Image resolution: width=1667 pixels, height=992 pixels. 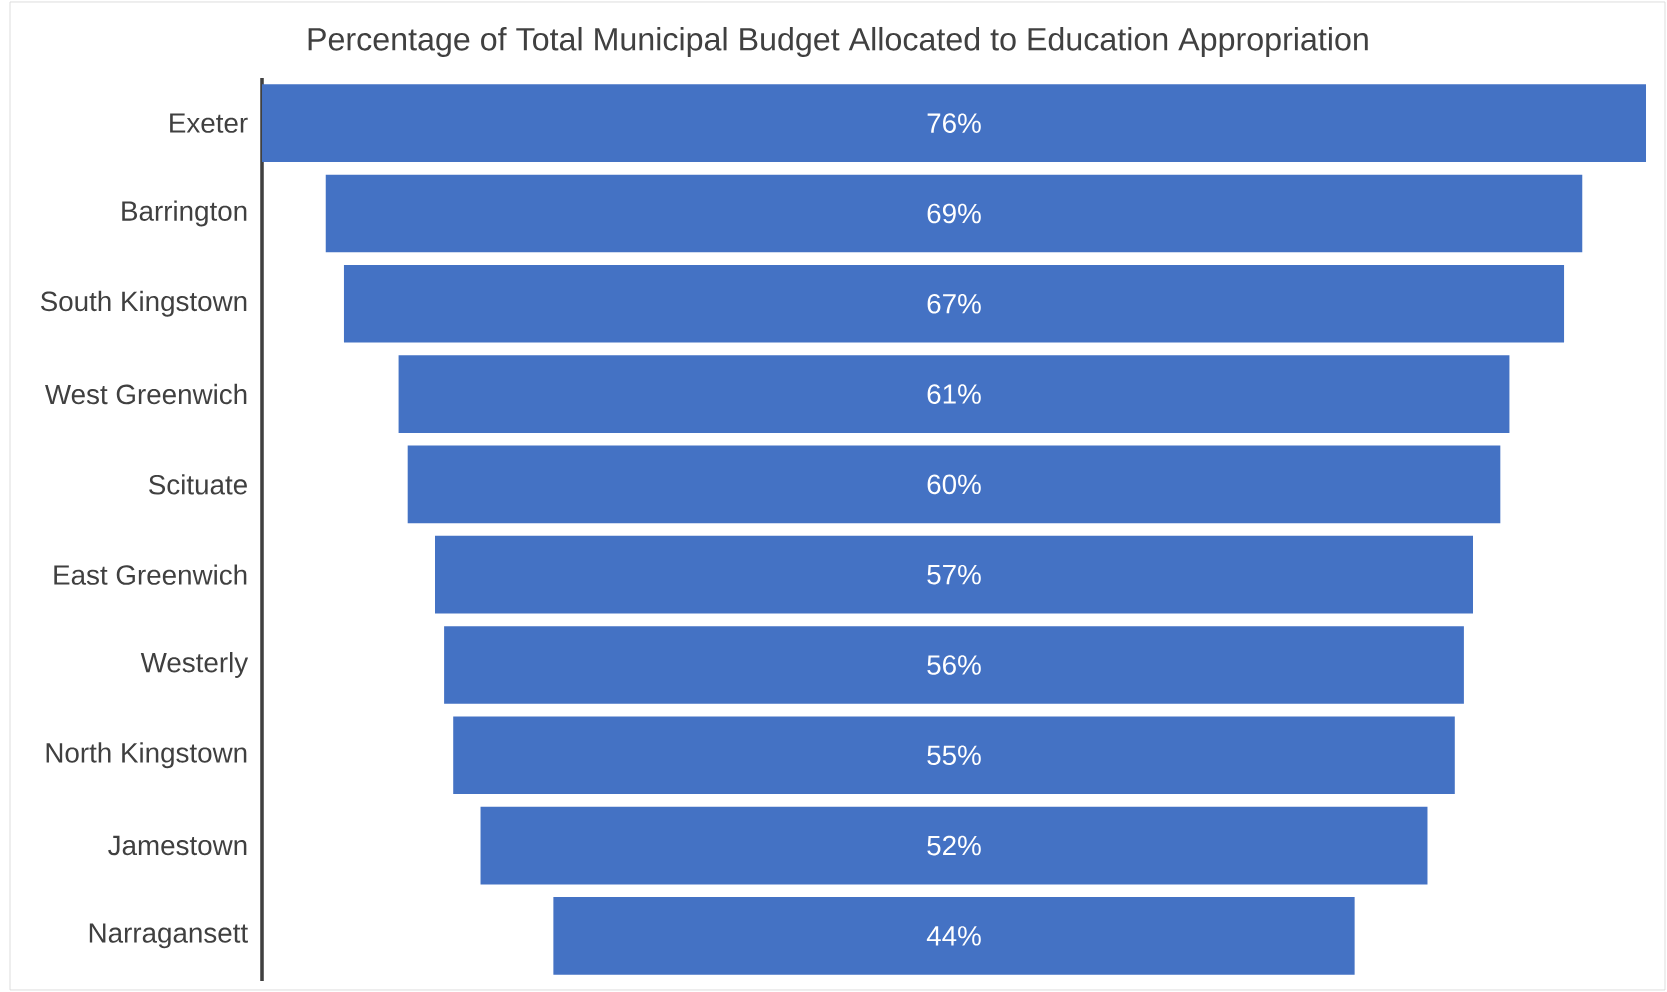 What do you see at coordinates (954, 845) in the screenshot?
I see `data-label: 52%` at bounding box center [954, 845].